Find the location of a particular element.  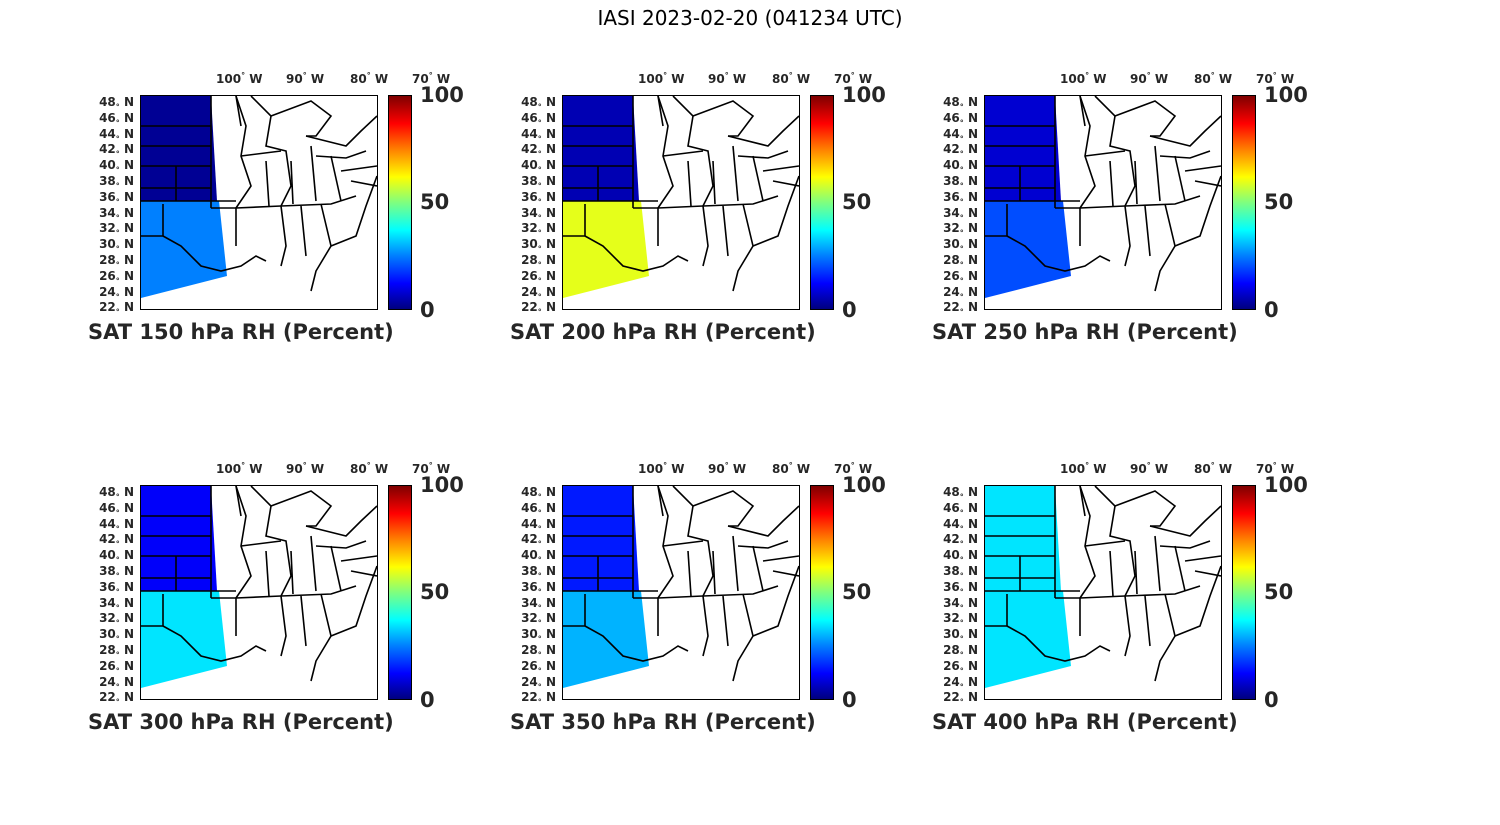

latitude-tick-label: 40° N is located at coordinates (116, 556).